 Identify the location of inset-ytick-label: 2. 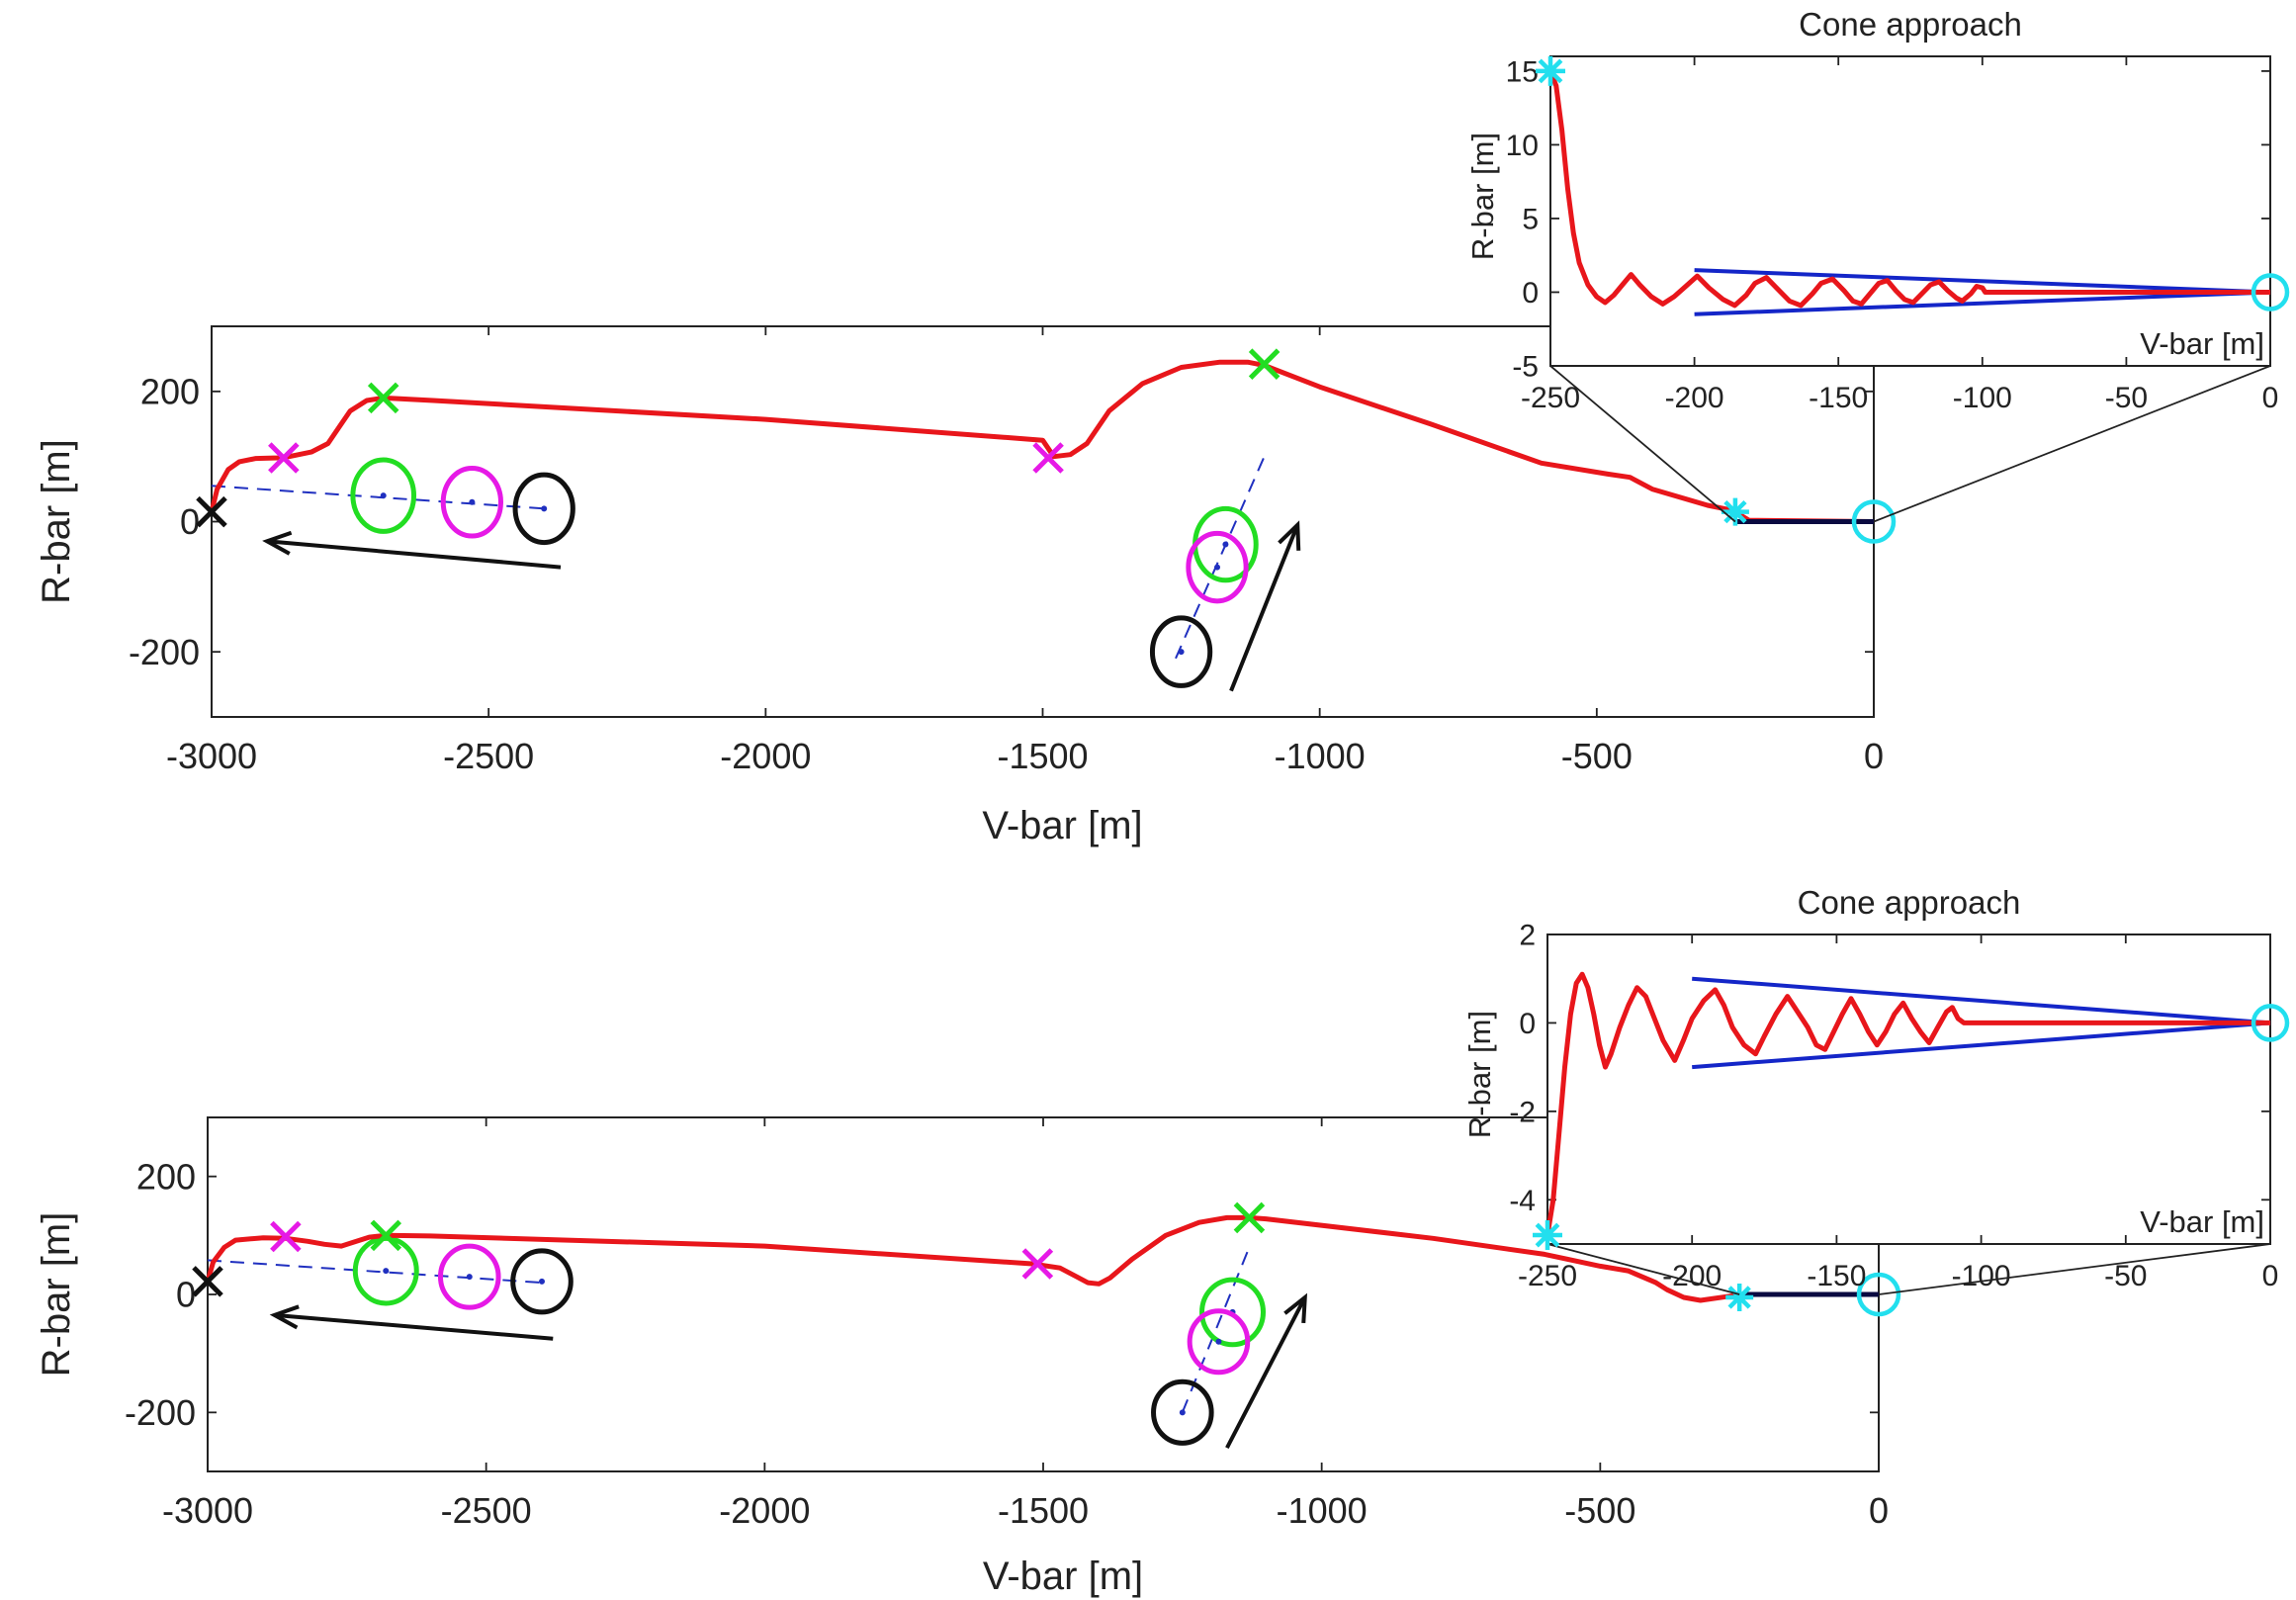
(1527, 936).